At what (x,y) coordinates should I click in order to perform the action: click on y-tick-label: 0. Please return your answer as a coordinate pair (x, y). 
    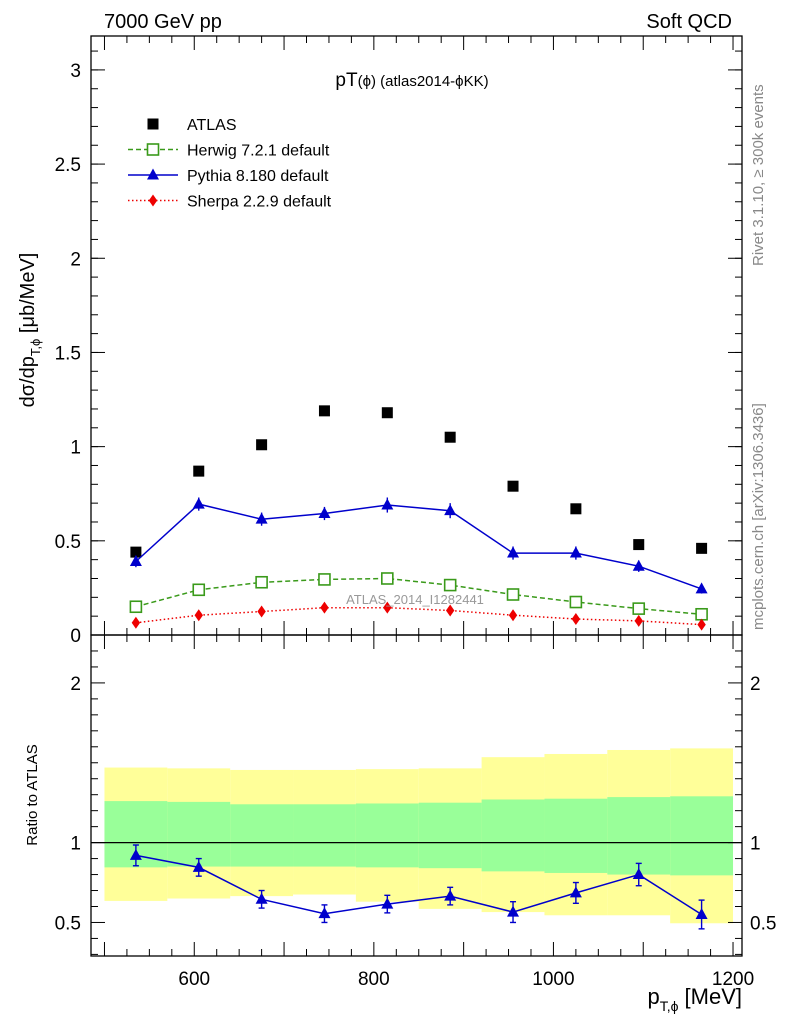
    Looking at the image, I should click on (75, 636).